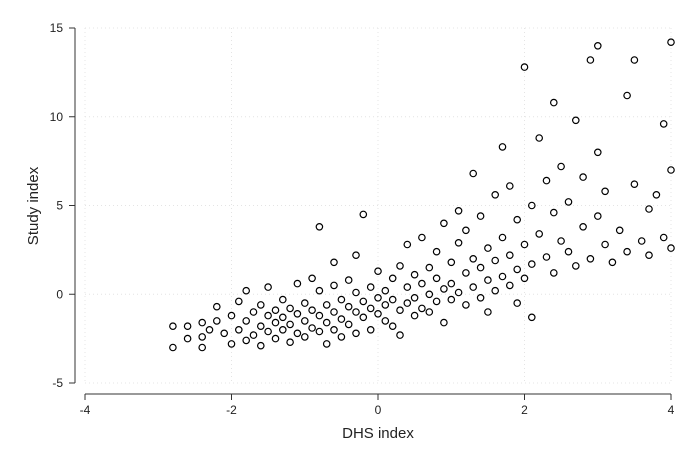  What do you see at coordinates (59, 294) in the screenshot?
I see `y-tick-label: 0` at bounding box center [59, 294].